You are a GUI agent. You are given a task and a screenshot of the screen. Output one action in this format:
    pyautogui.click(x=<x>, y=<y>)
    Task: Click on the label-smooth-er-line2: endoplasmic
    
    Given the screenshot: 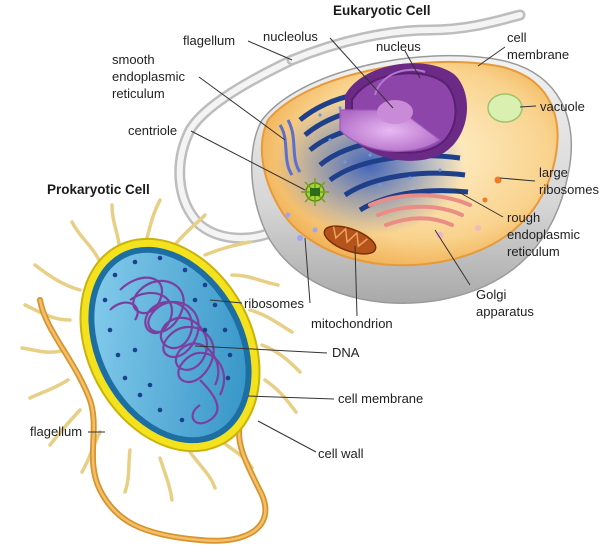 What is the action you would take?
    pyautogui.click(x=148, y=77)
    